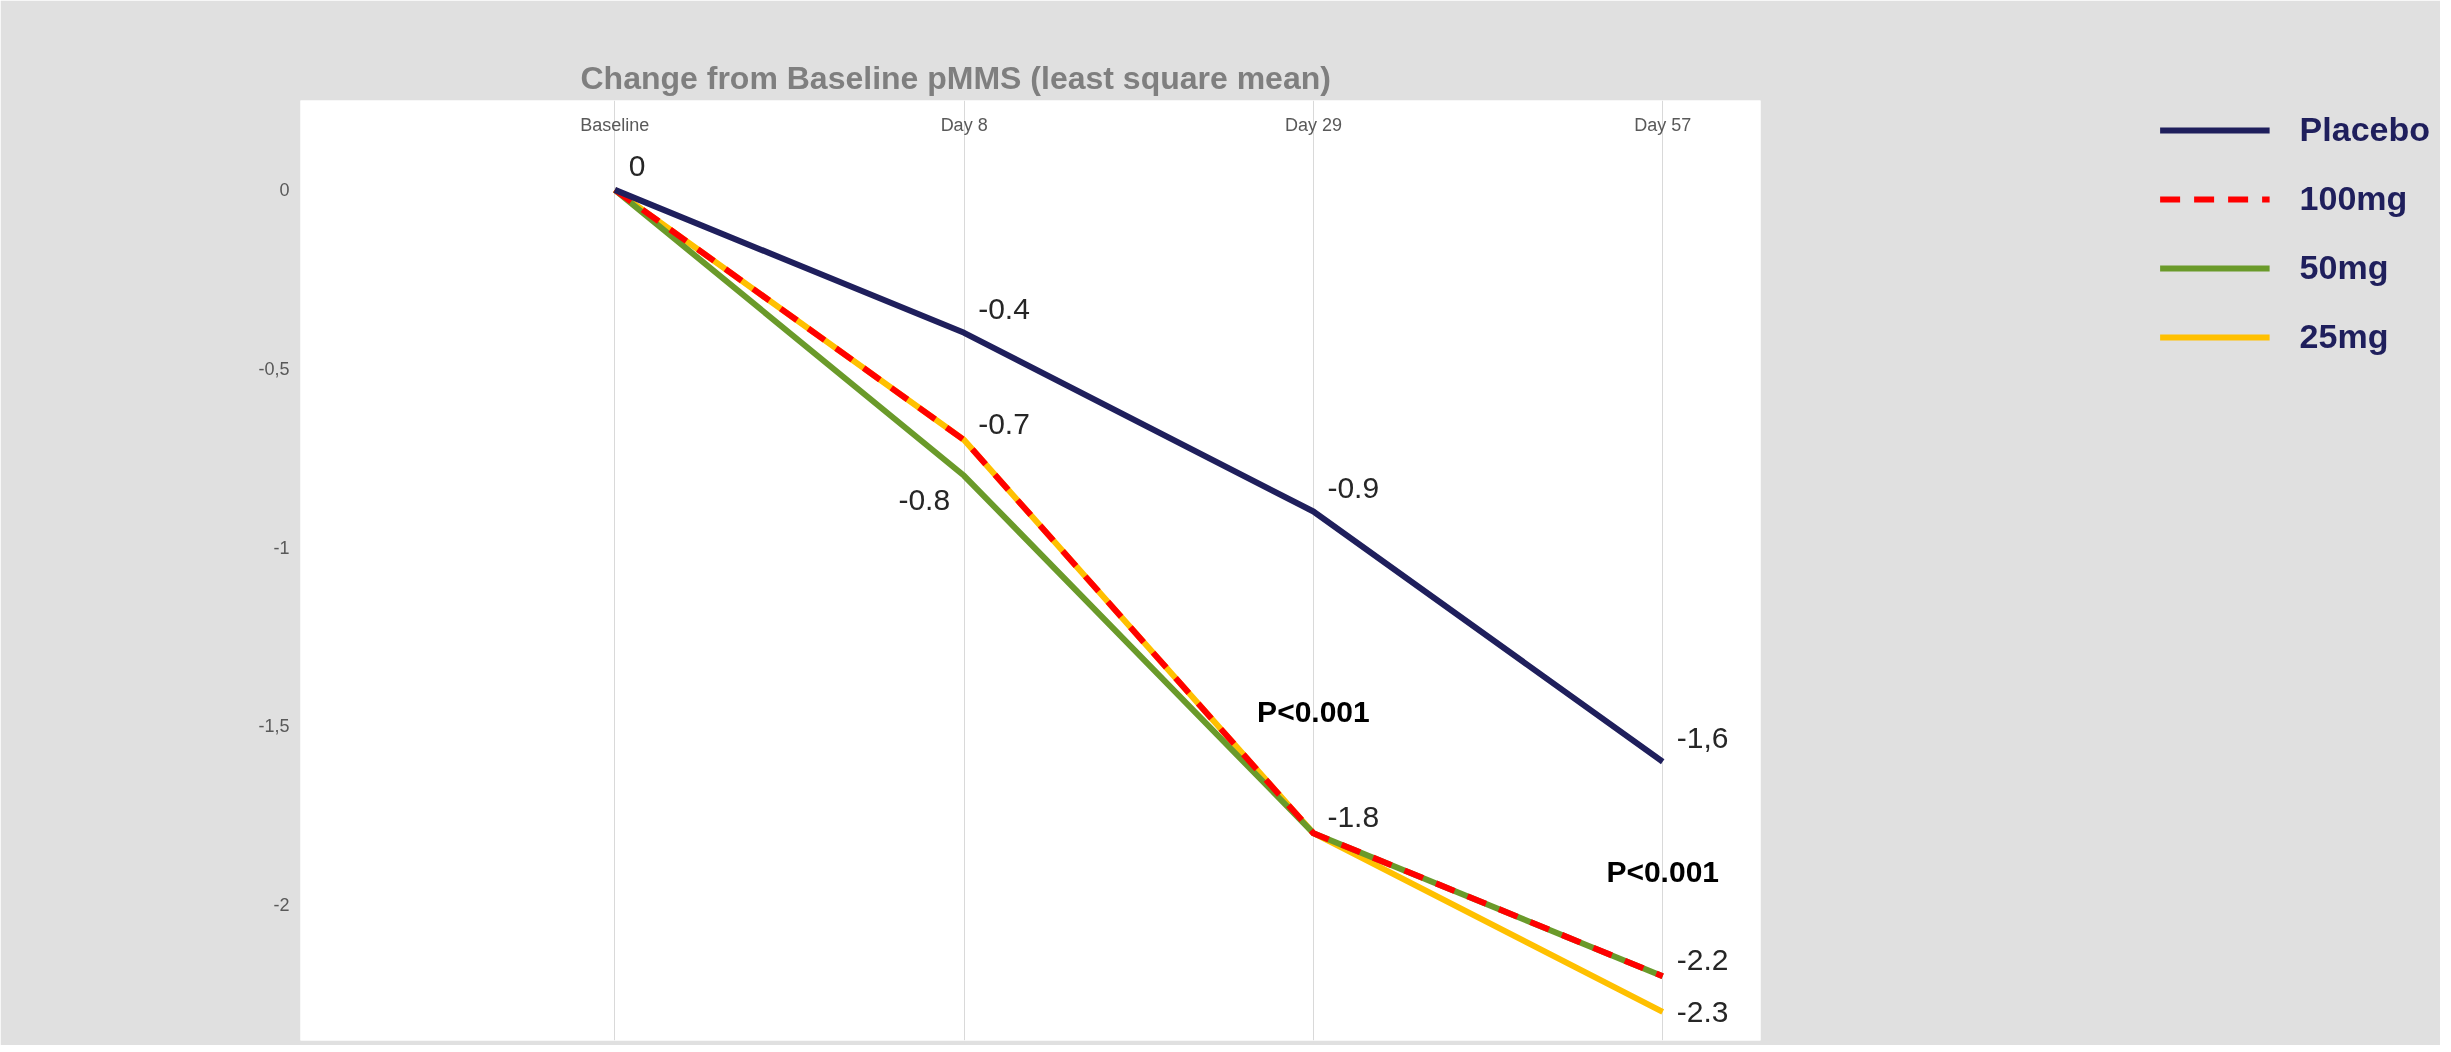 This screenshot has height=1052, width=2451. I want to click on y-tick-label: 0, so click(284, 190).